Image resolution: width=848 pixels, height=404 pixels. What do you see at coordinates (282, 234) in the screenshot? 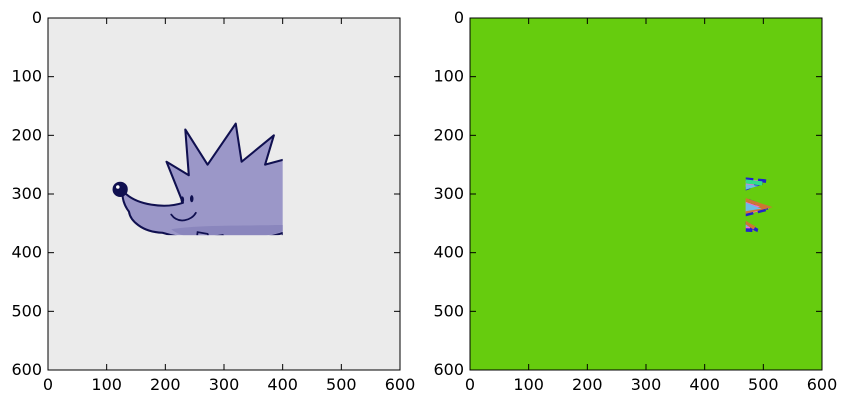
I see `hedgehog-back-leg` at bounding box center [282, 234].